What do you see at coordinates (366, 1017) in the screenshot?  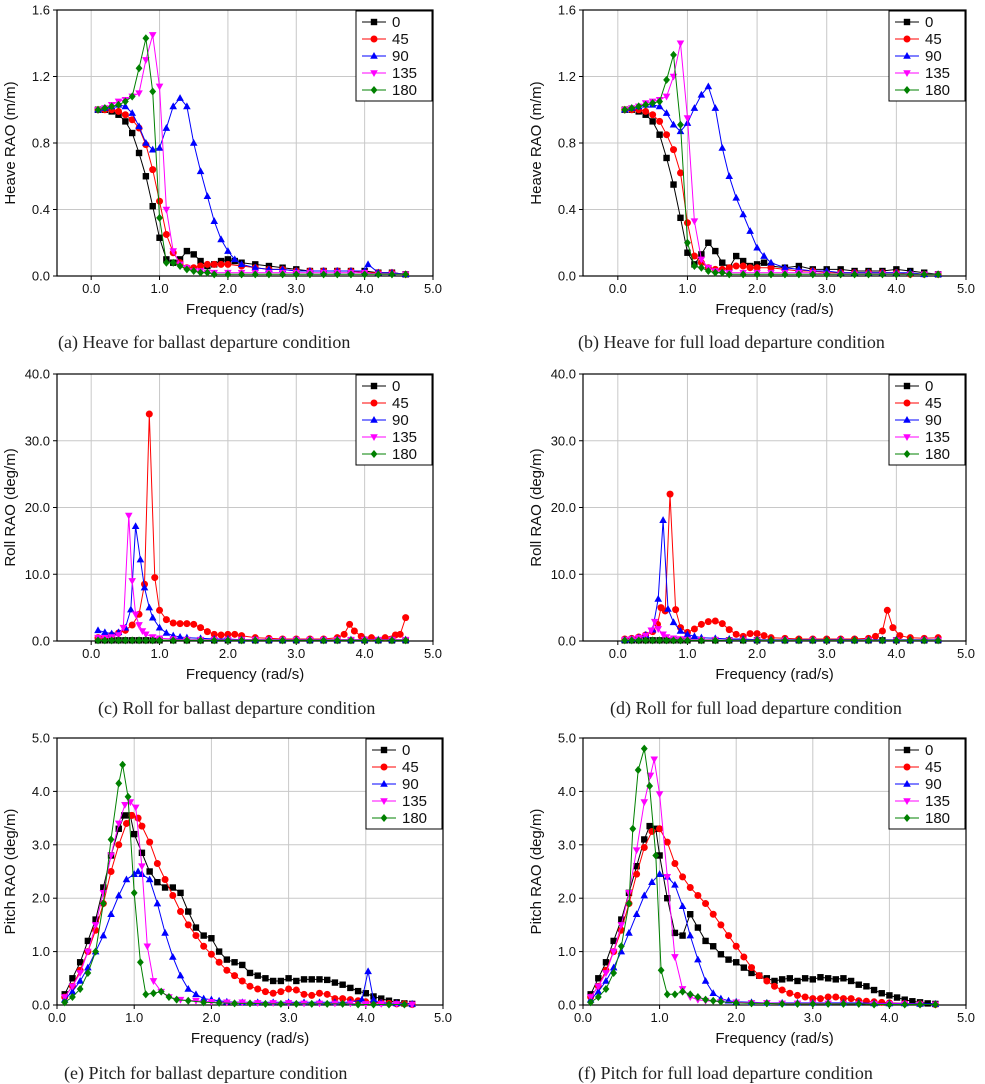 I see `x-tick-label: 4.0` at bounding box center [366, 1017].